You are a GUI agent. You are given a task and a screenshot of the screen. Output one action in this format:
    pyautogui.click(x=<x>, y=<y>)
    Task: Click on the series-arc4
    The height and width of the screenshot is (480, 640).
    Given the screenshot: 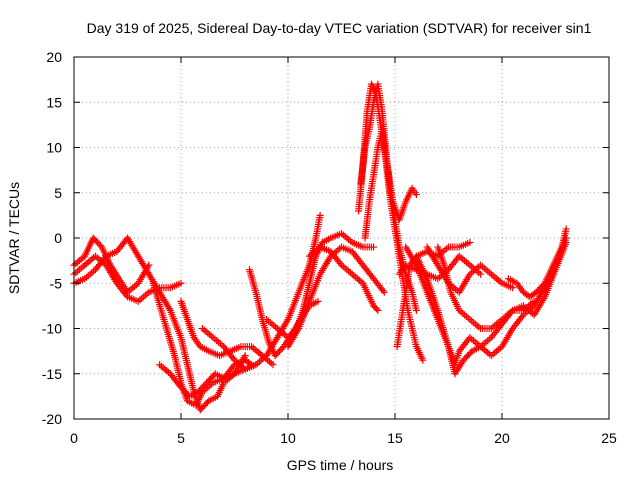 What is the action you would take?
    pyautogui.click(x=197, y=342)
    